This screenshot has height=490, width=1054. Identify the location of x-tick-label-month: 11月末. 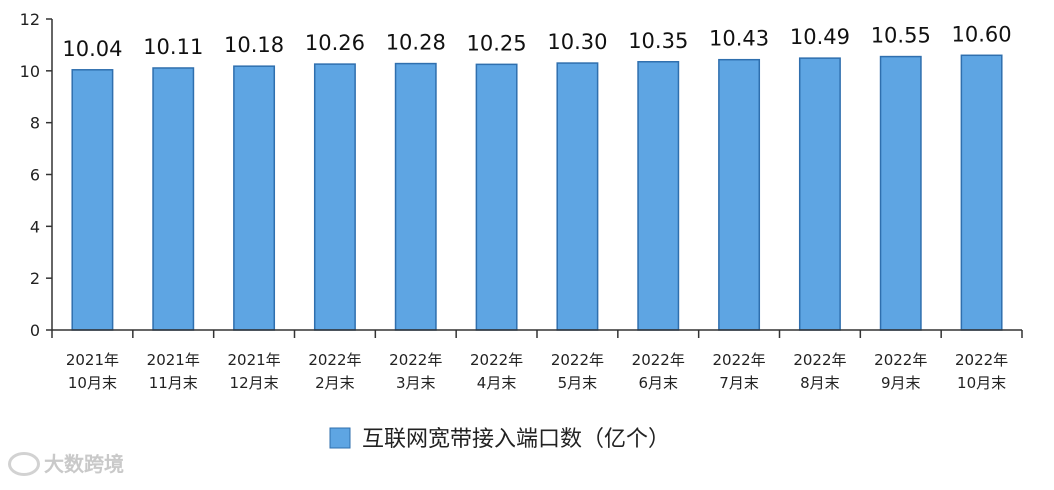
(173, 383).